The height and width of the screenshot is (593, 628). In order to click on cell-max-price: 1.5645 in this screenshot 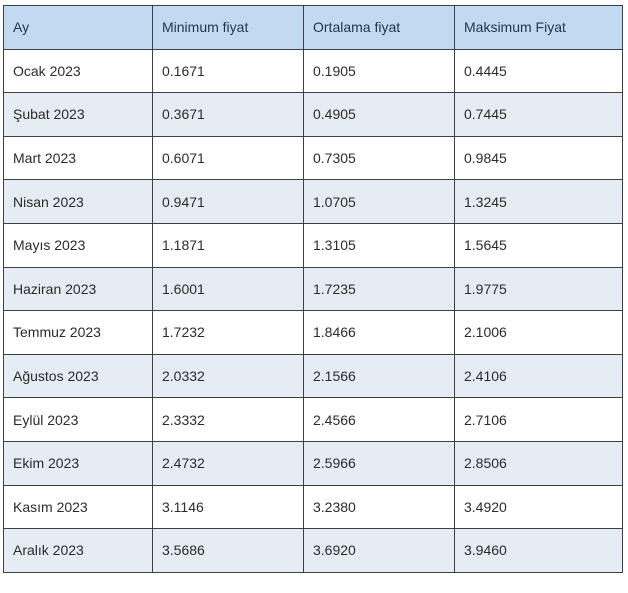, I will do `click(538, 245)`.